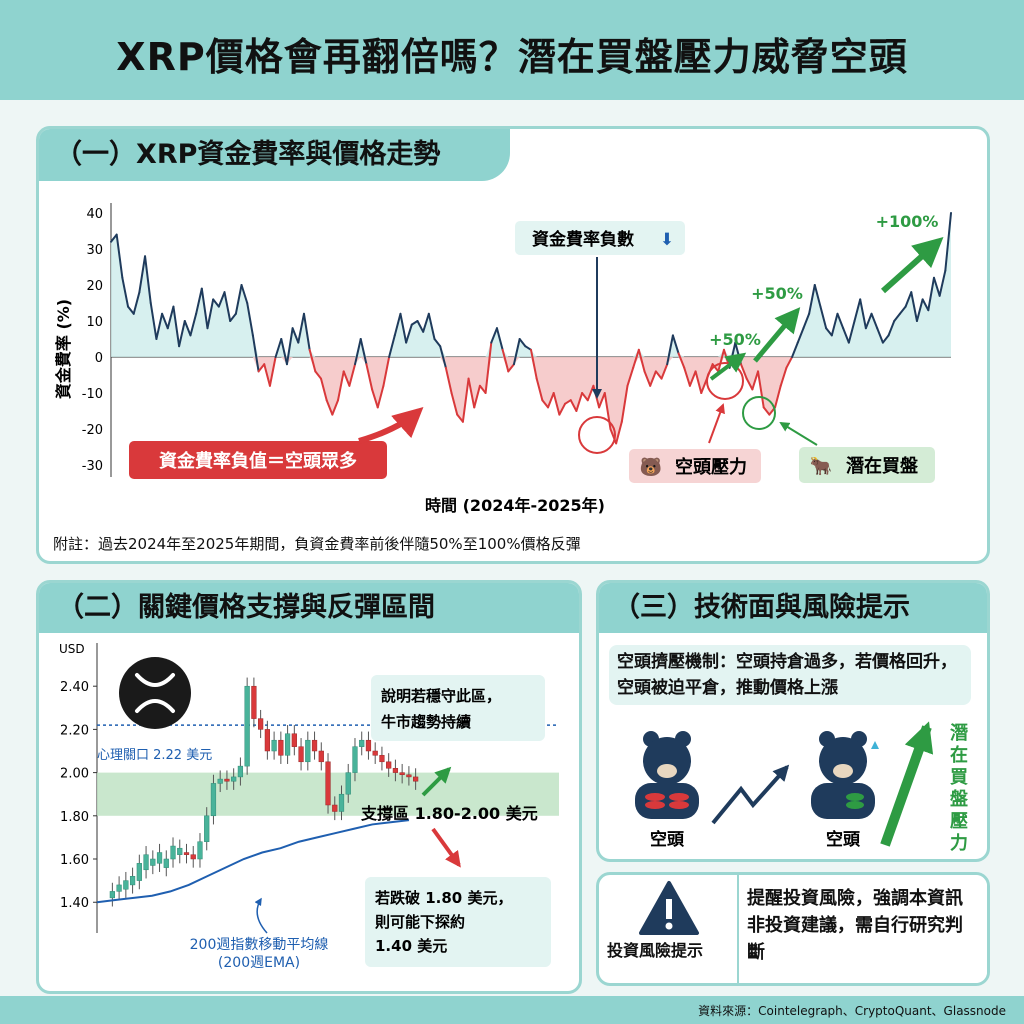 The width and height of the screenshot is (1024, 1024). I want to click on bear-label-1: 空頭, so click(667, 839).